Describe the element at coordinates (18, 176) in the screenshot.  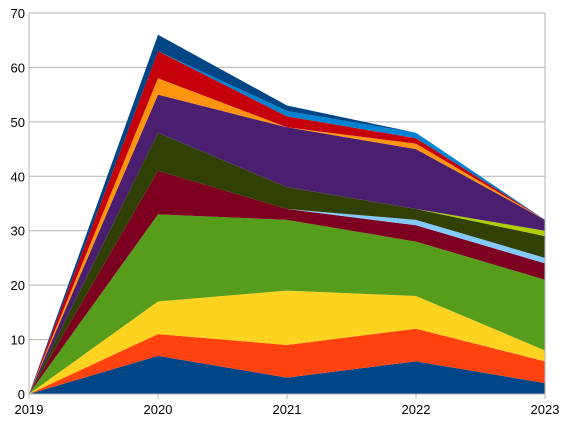
I see `y-tick-label: 40` at that location.